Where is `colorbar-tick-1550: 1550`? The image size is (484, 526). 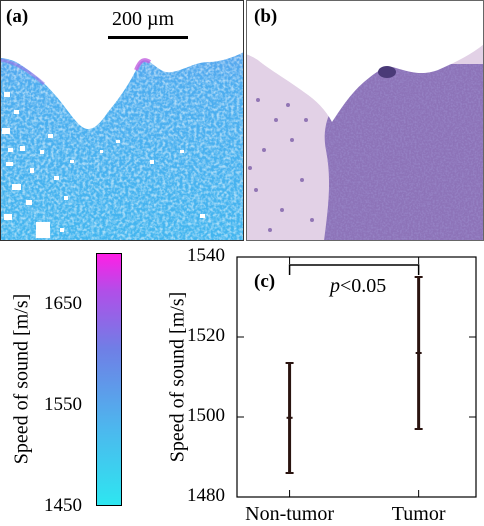 colorbar-tick-1550: 1550 is located at coordinates (63, 404).